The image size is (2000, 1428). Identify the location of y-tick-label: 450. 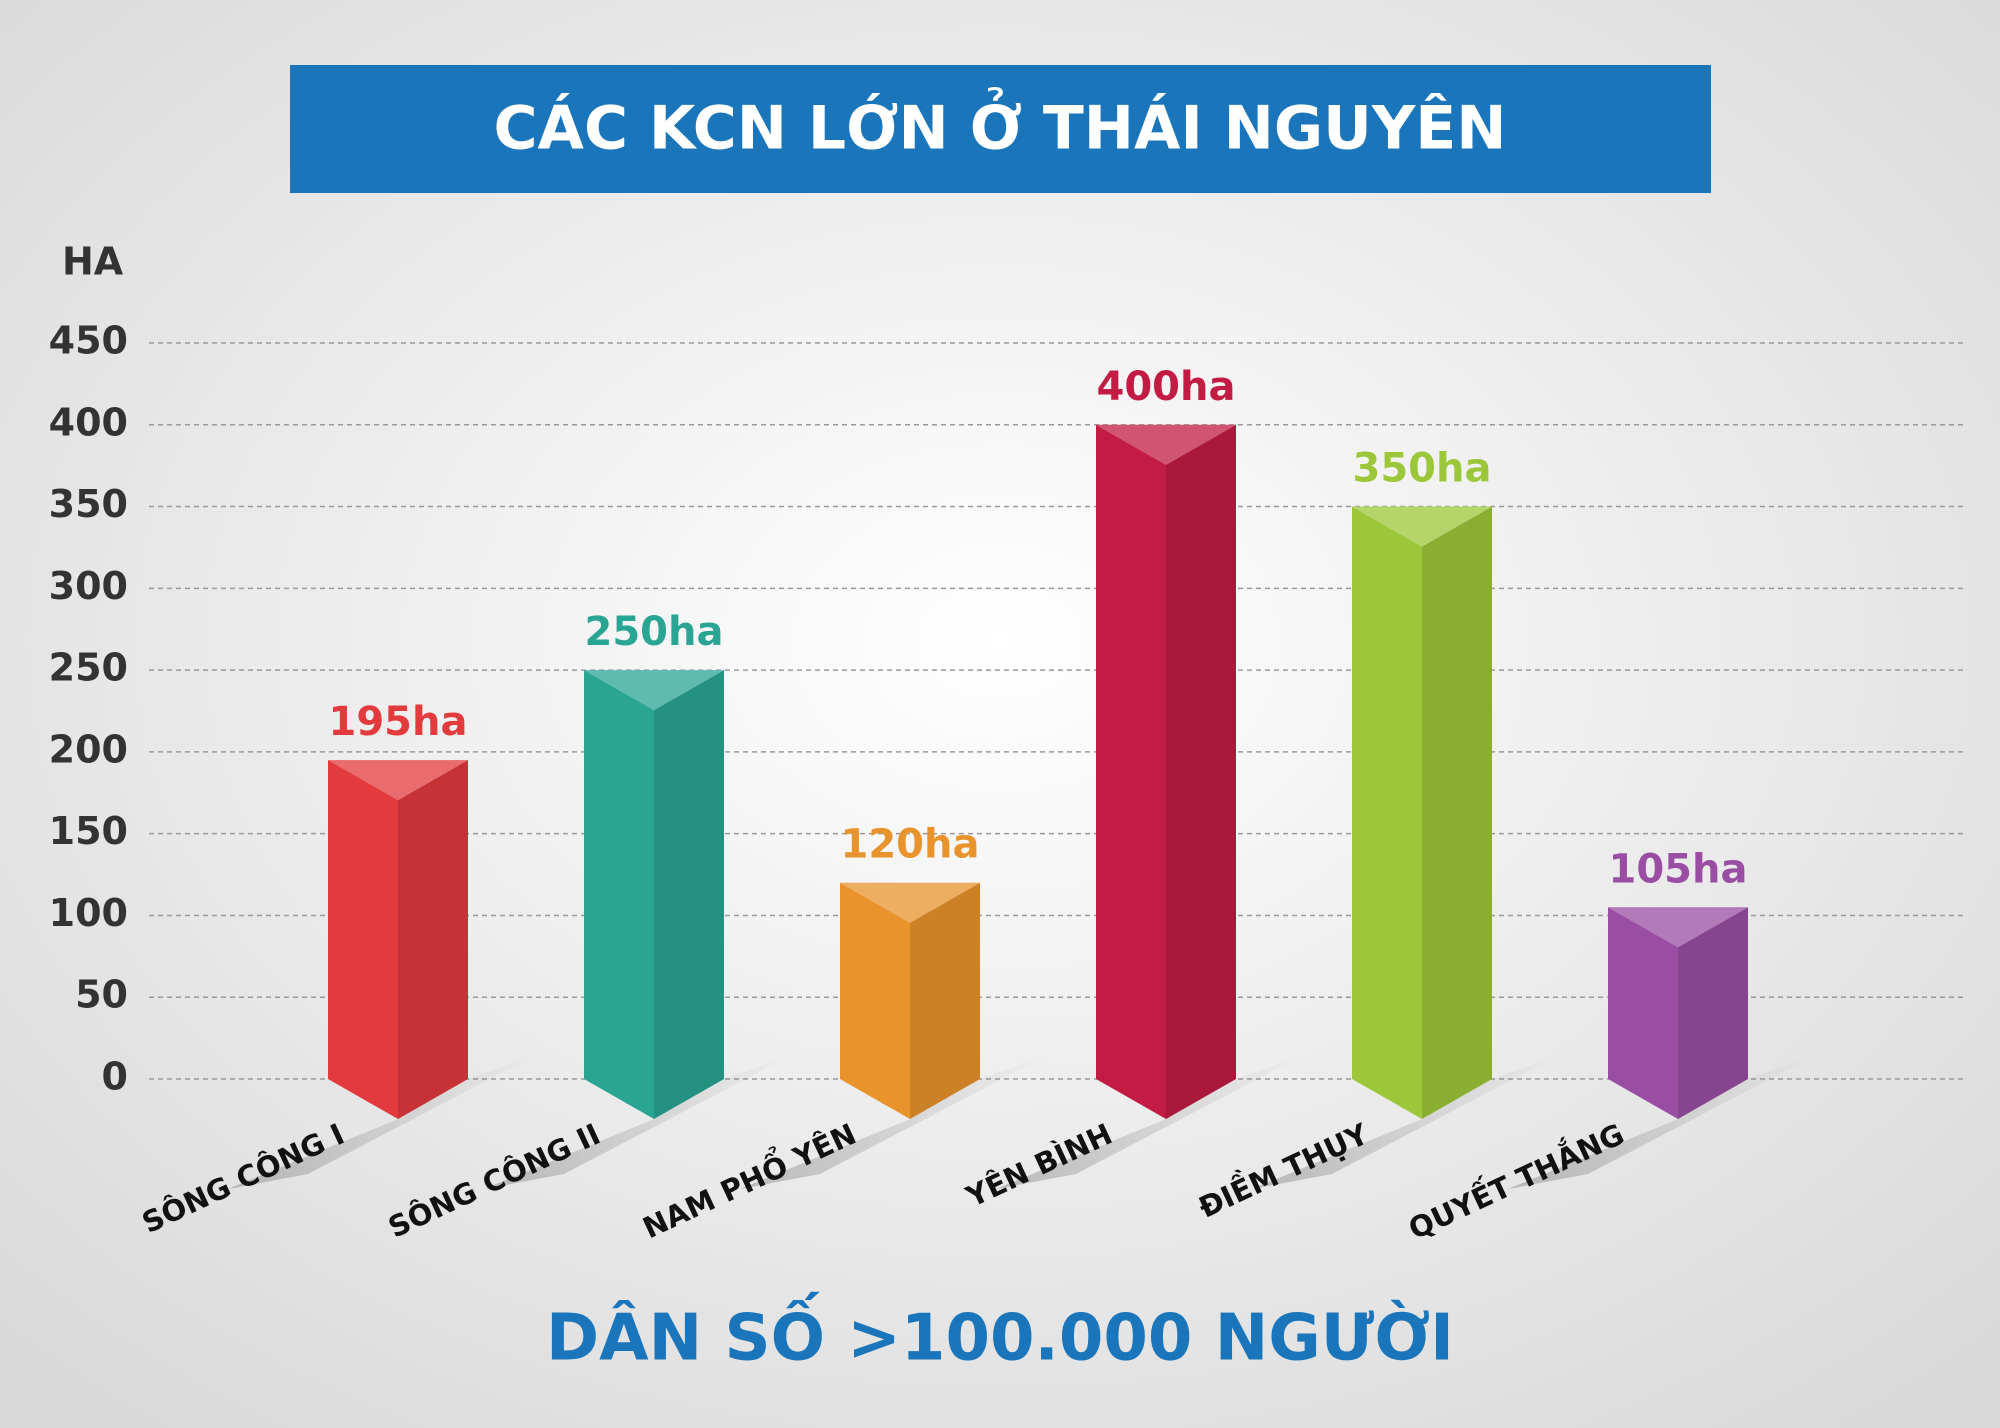
(88, 341).